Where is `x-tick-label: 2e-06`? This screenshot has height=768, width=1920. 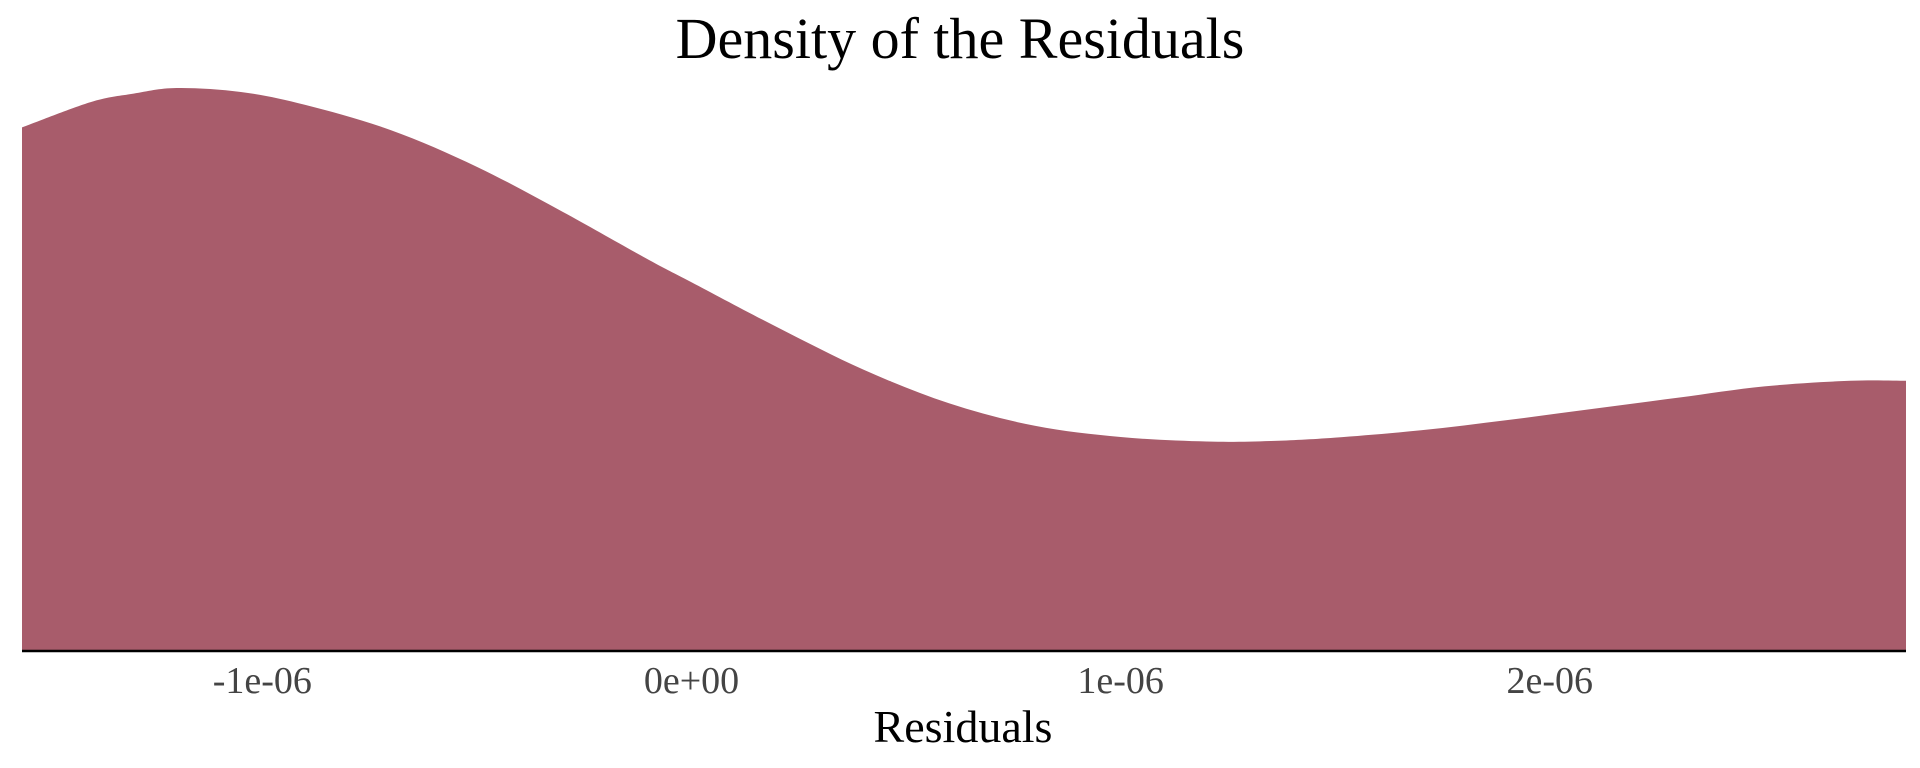 x-tick-label: 2e-06 is located at coordinates (1550, 681).